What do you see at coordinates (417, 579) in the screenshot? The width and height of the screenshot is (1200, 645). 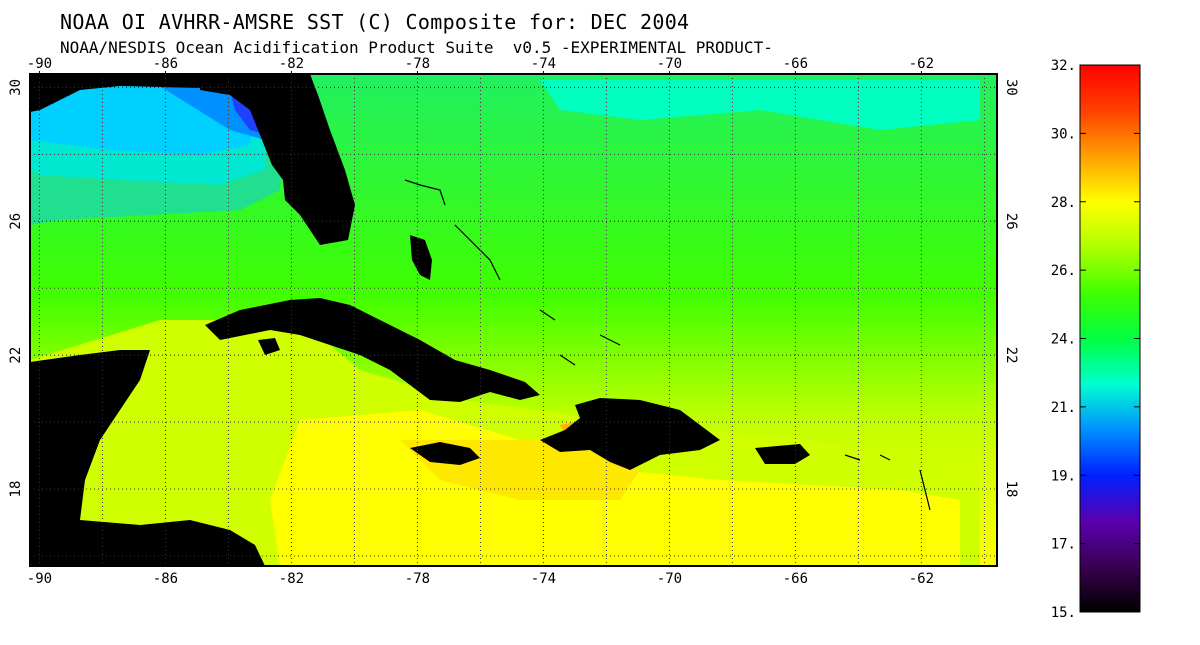 I see `lon-tick-bottom: -78` at bounding box center [417, 579].